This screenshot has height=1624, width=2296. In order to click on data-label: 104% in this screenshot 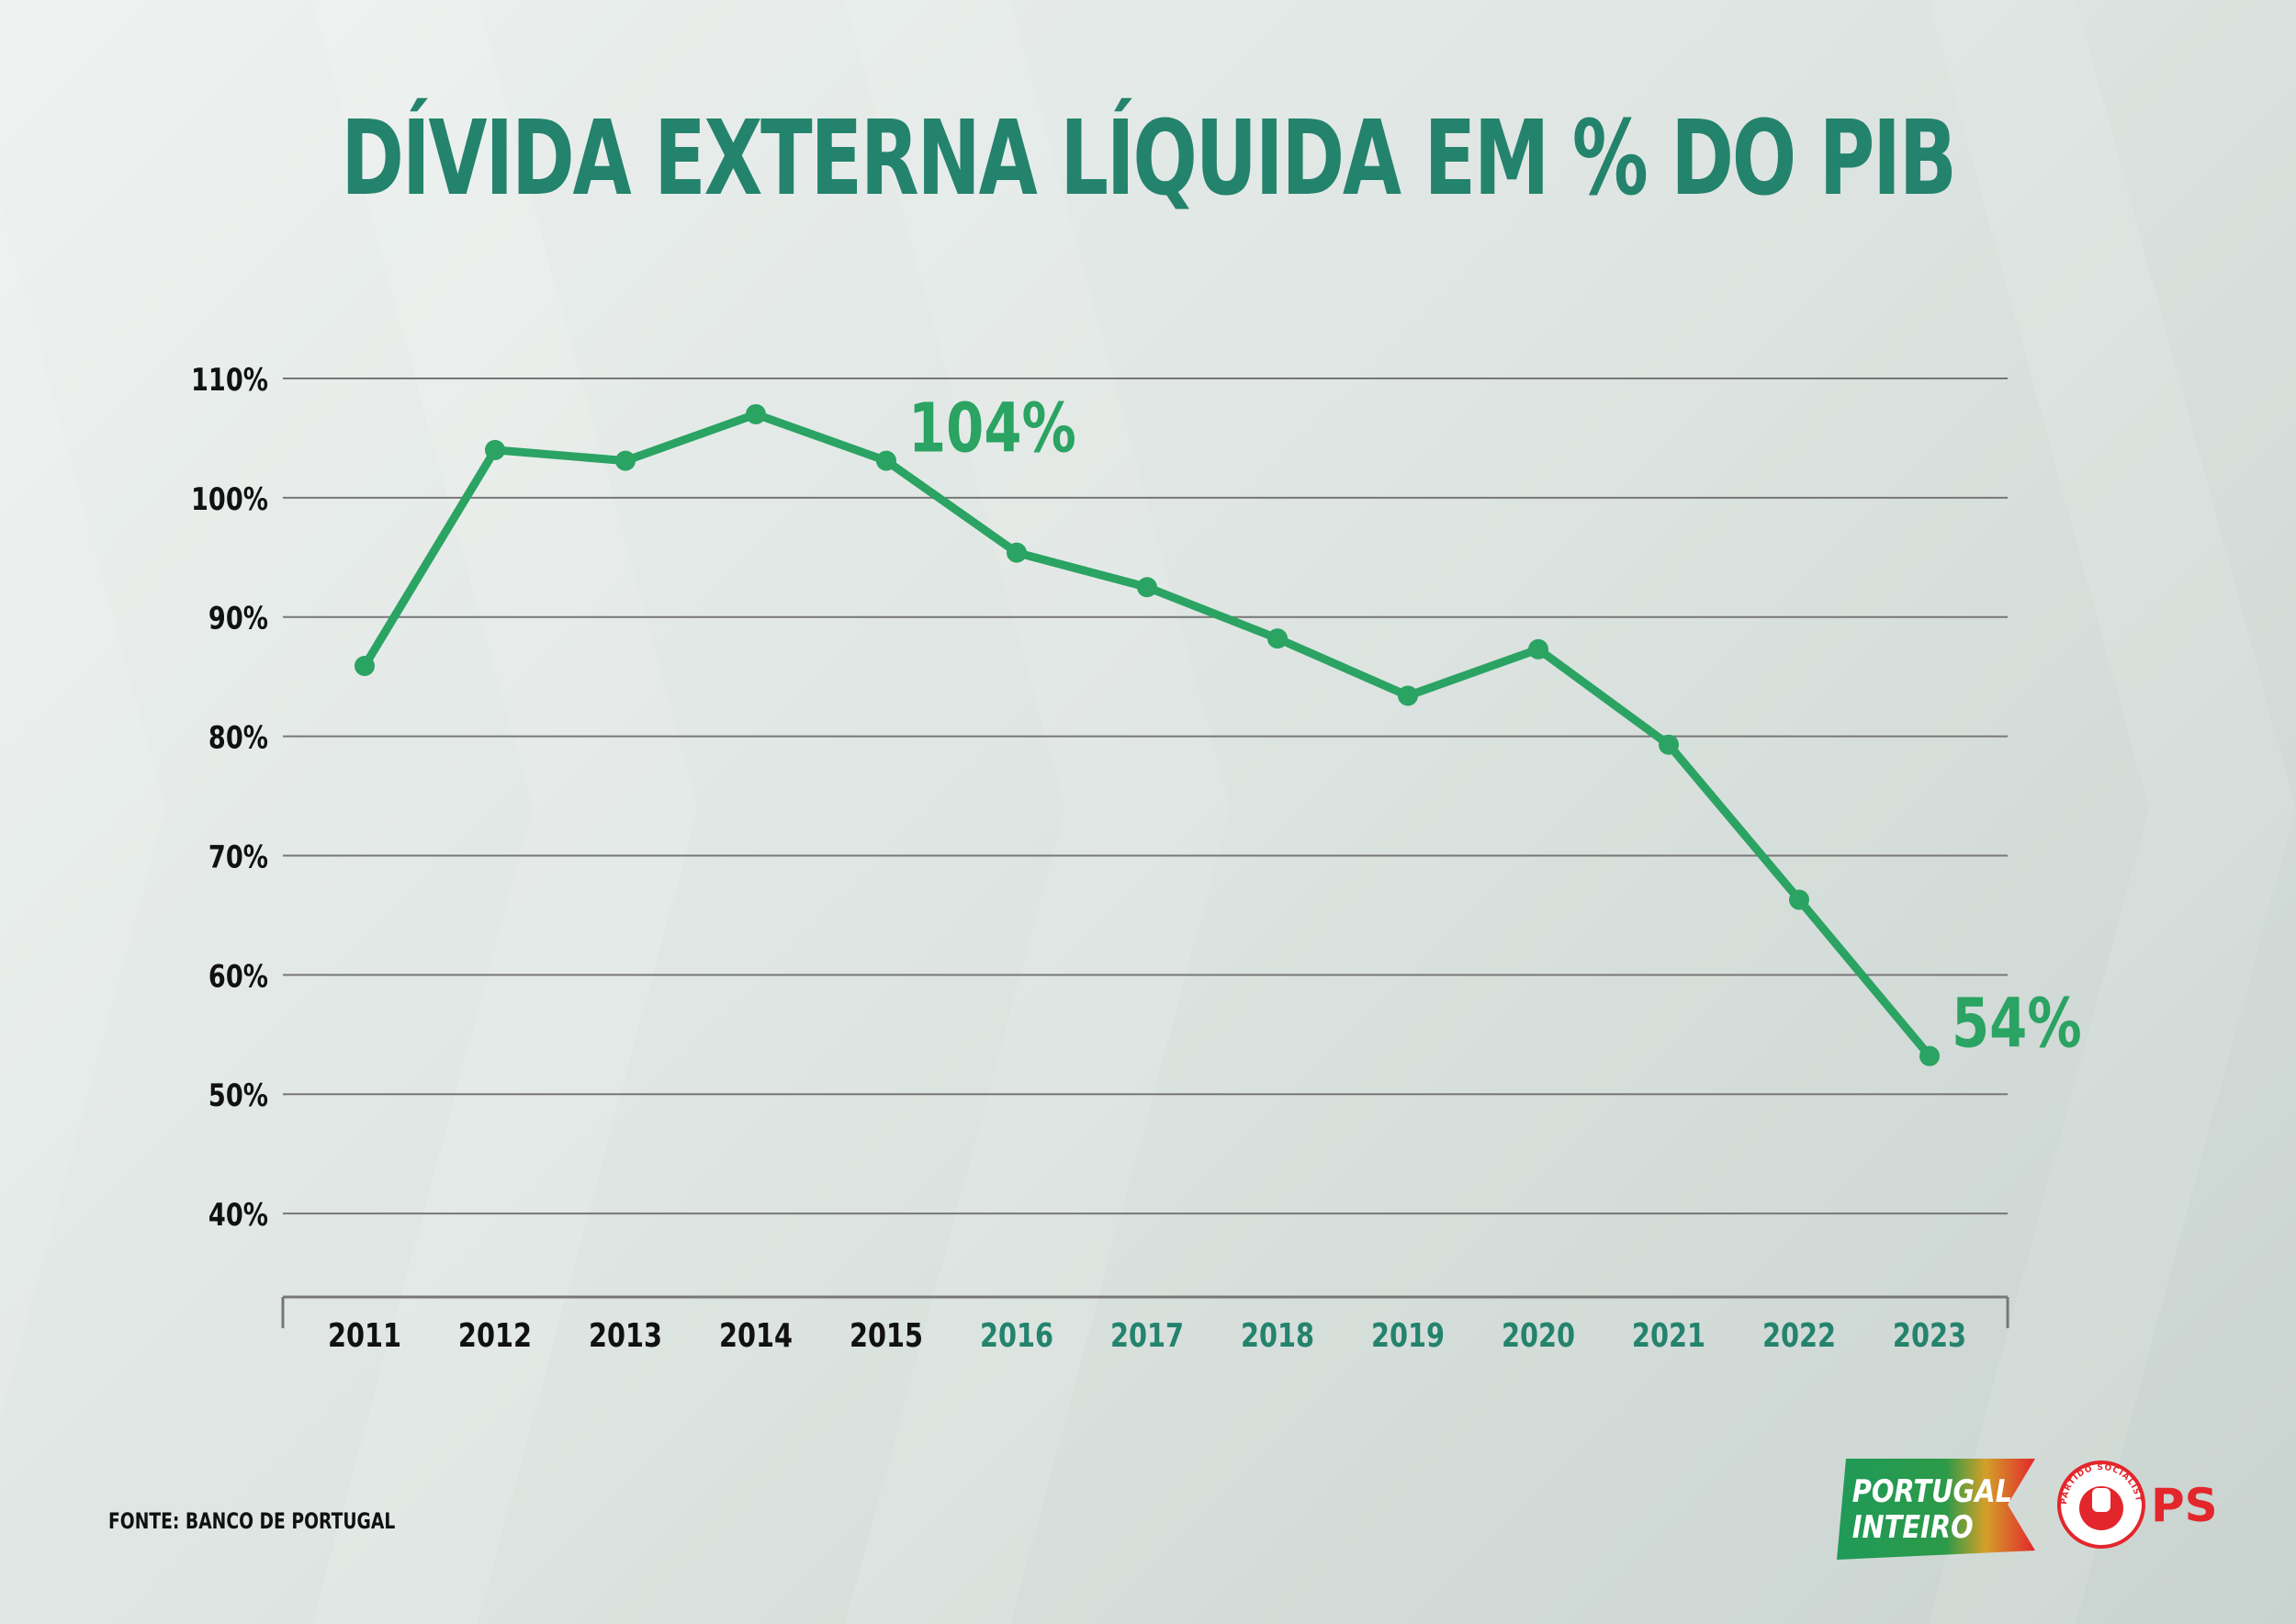, I will do `click(992, 428)`.